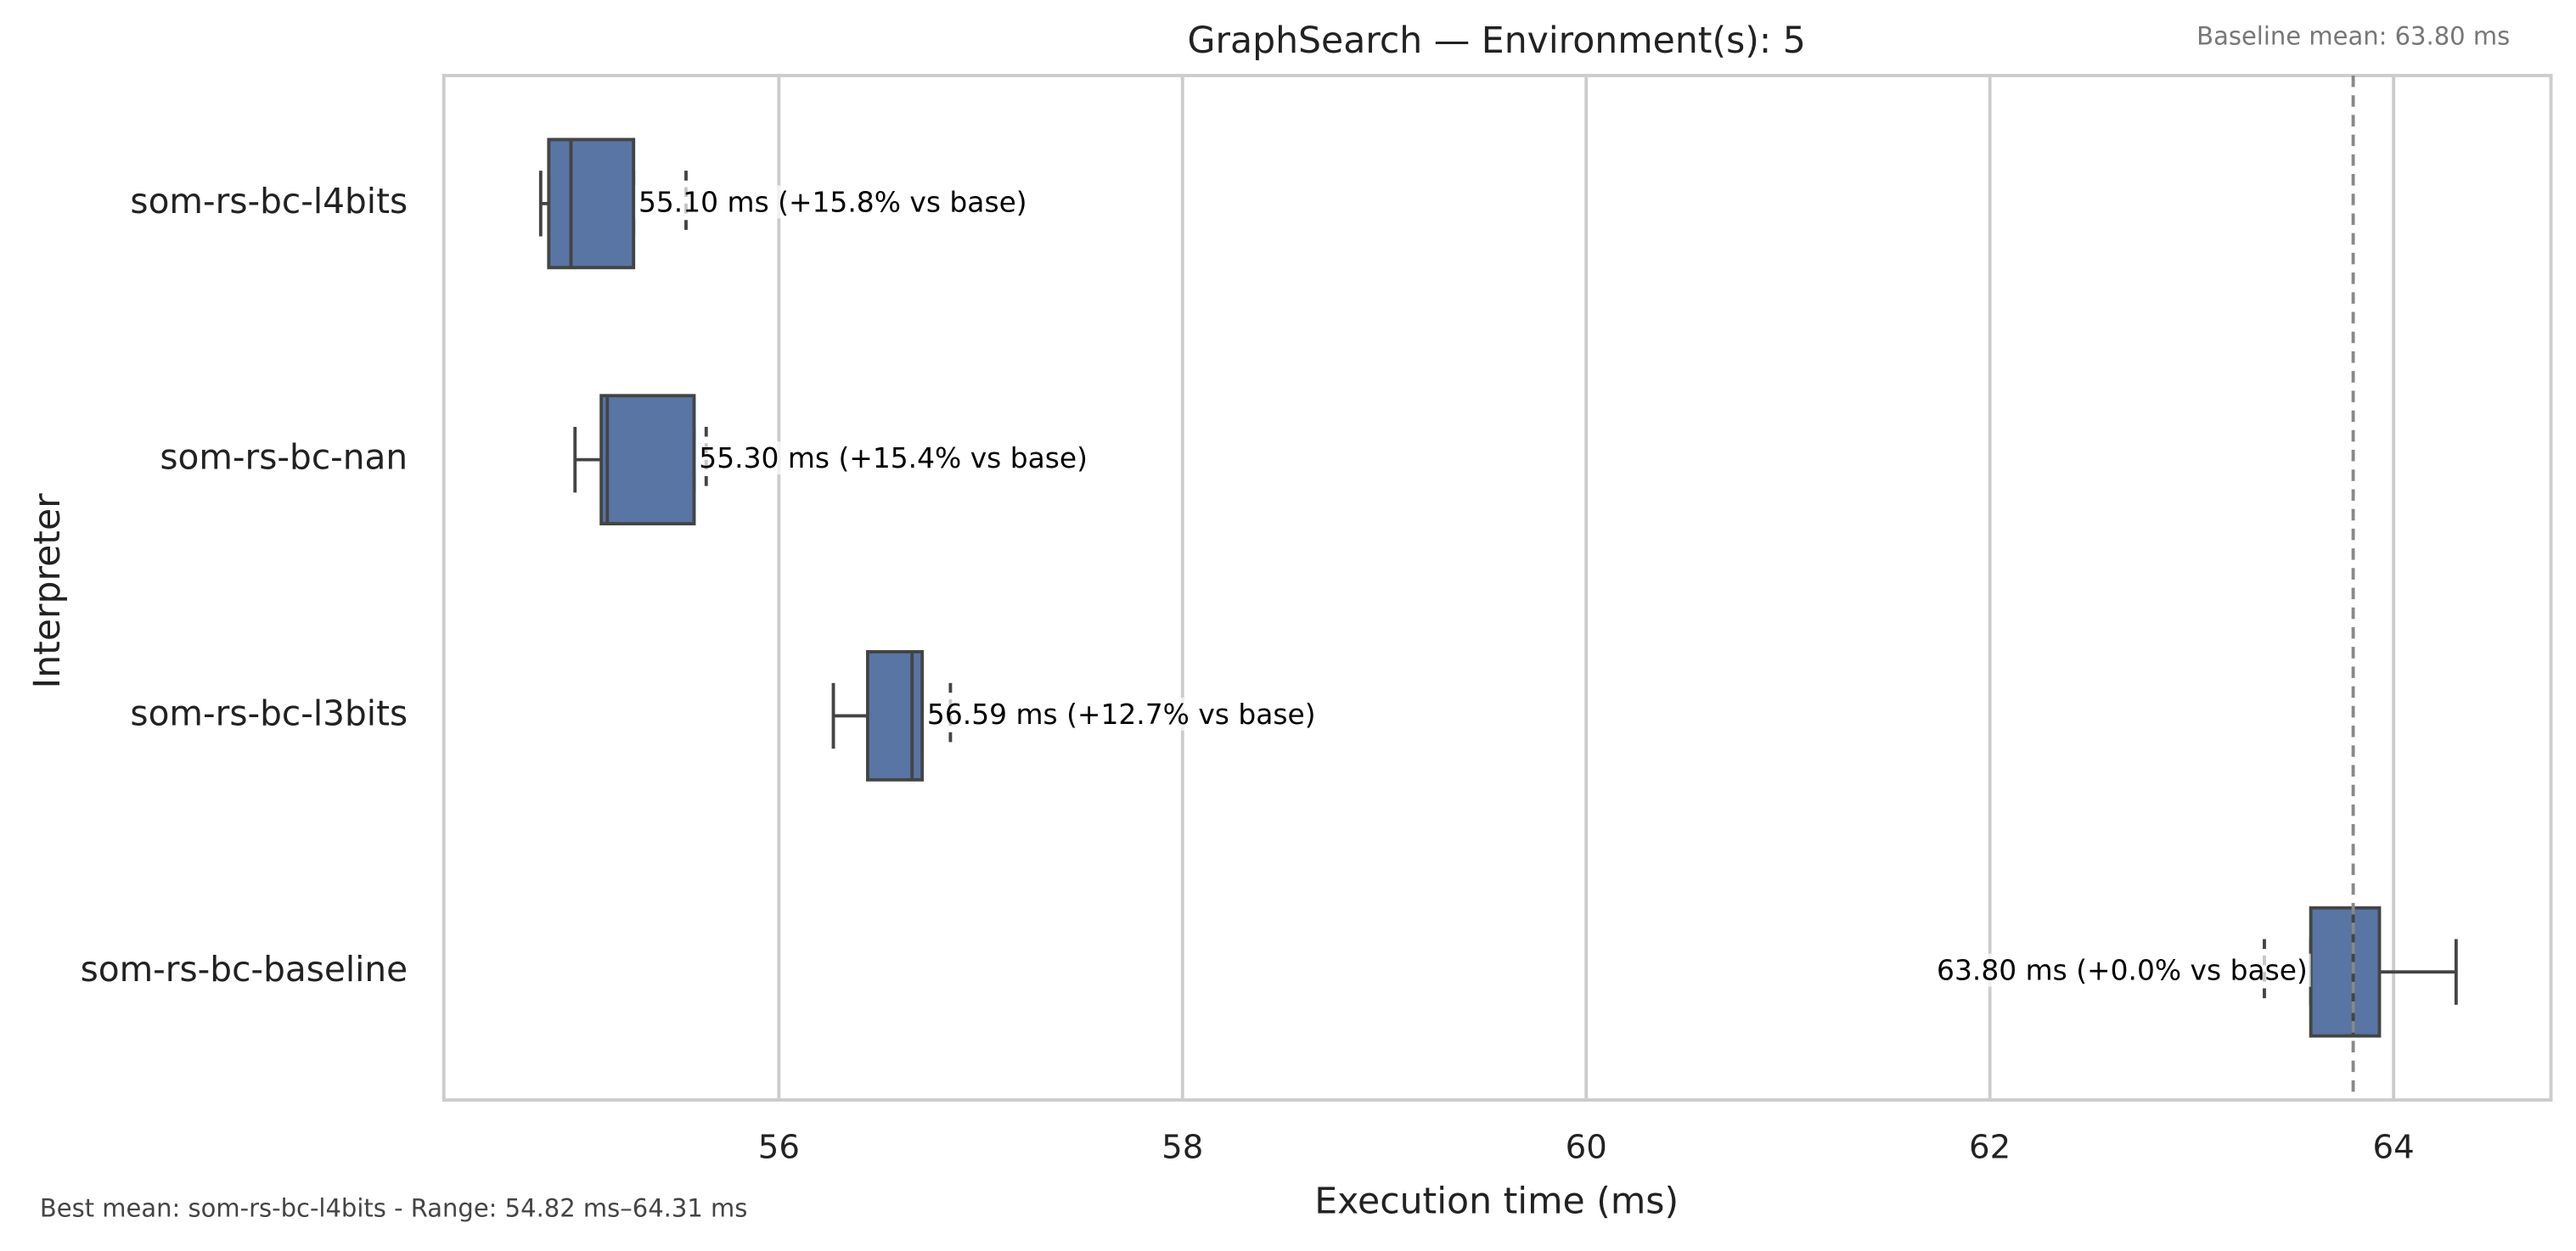 This screenshot has height=1251, width=2576. I want to click on value-label: 63.80 ms (+0.0% vs base), so click(2122, 971).